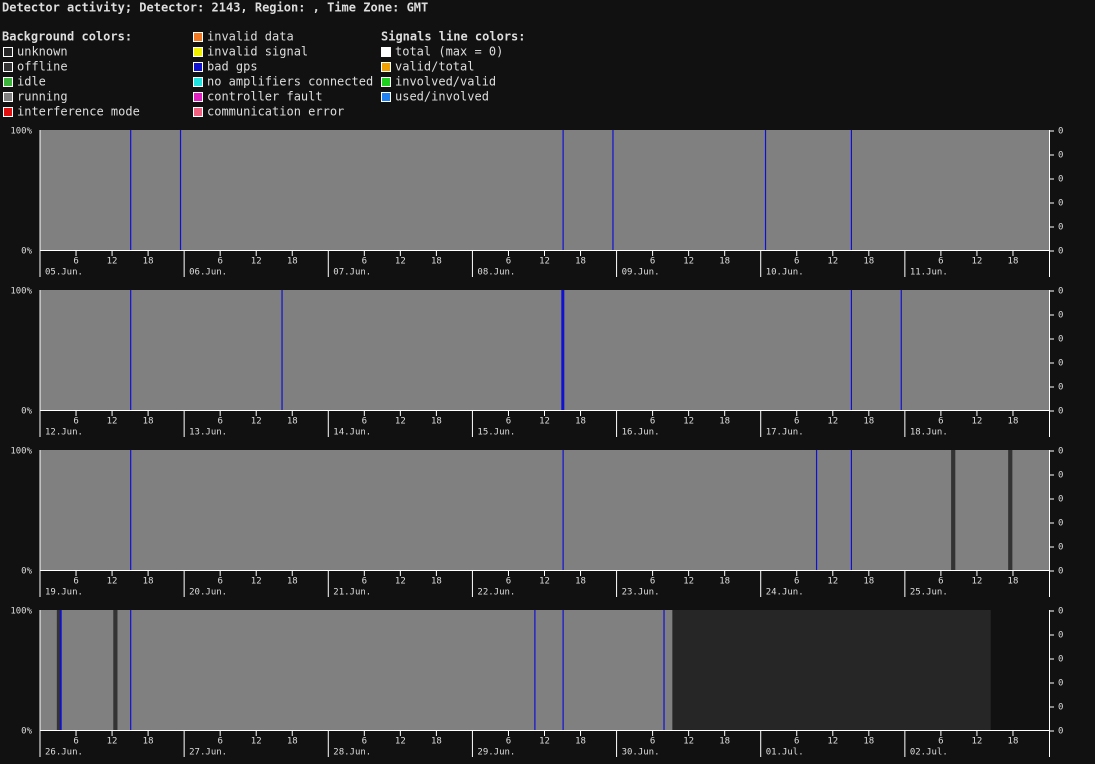 Image resolution: width=1095 pixels, height=764 pixels. I want to click on day-label: 08.Jun., so click(496, 273).